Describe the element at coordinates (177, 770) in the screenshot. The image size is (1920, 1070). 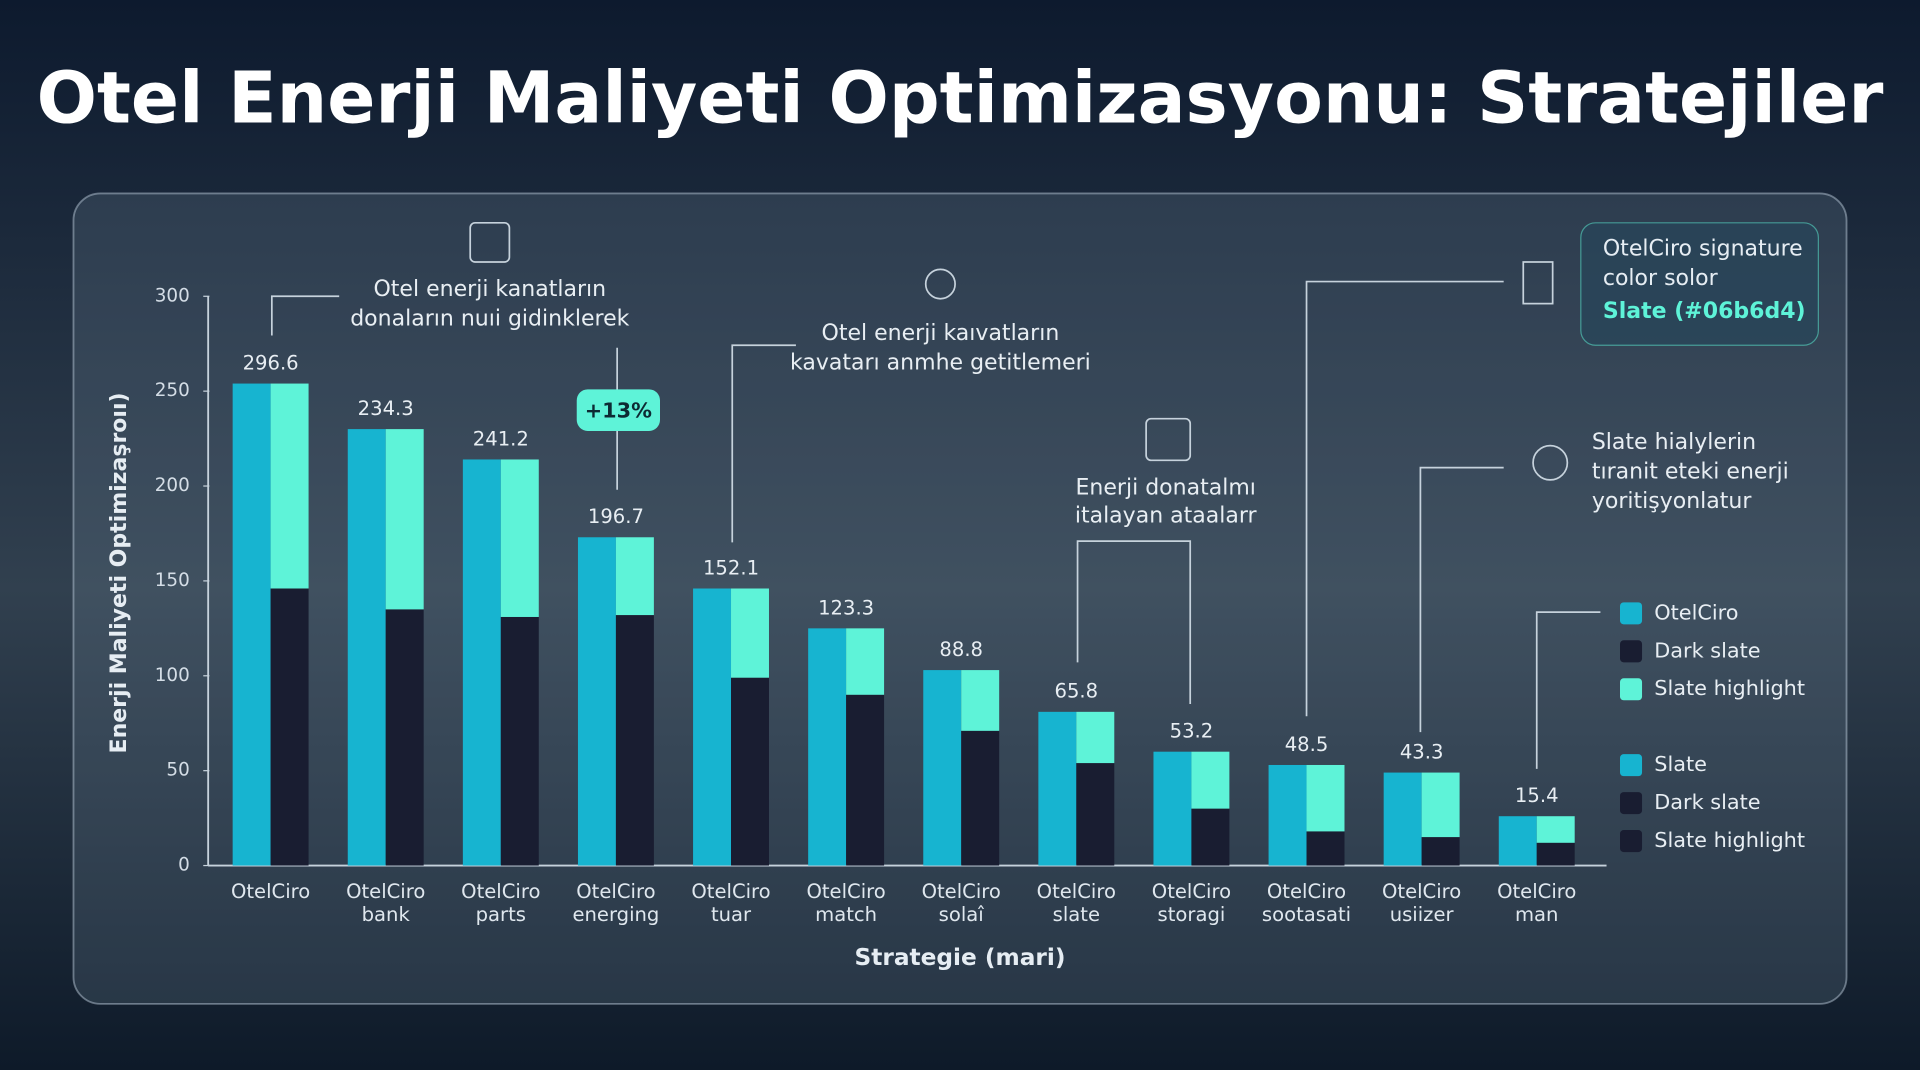
I see `y-tick-label: 50` at that location.